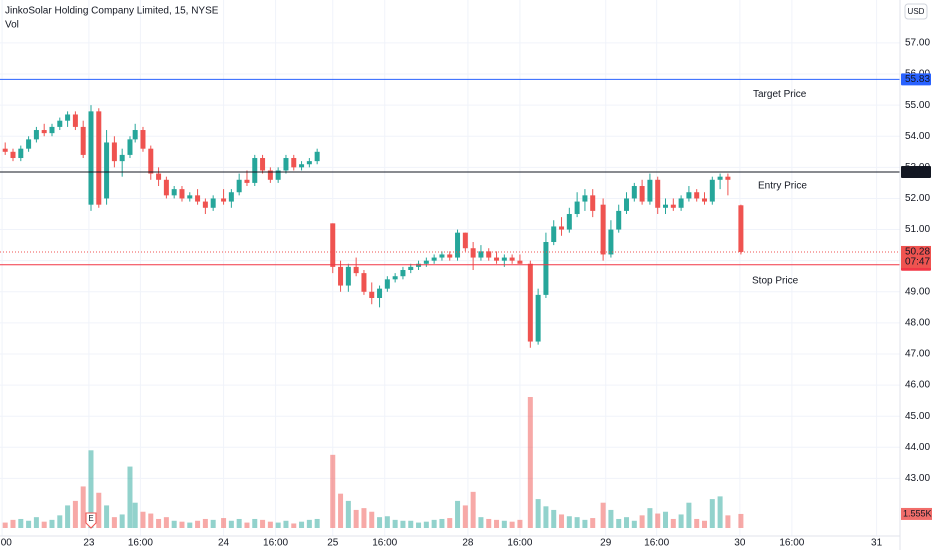 The image size is (932, 550). I want to click on currency-button, so click(916, 11).